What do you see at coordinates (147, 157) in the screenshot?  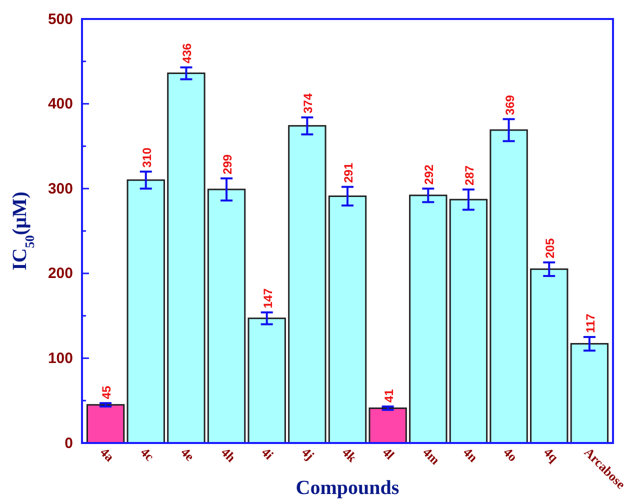 I see `data-label: 310` at bounding box center [147, 157].